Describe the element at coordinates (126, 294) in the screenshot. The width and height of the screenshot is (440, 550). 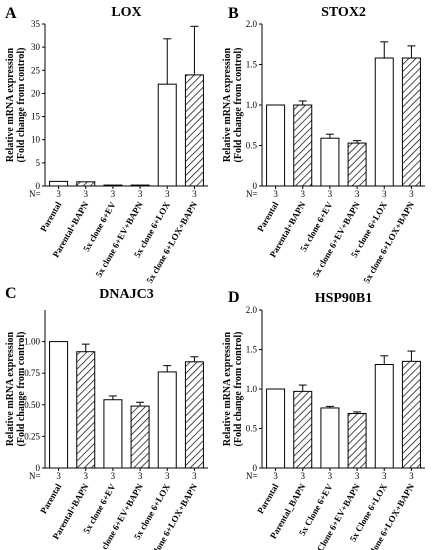
I see `chart-title: DNAJC3` at that location.